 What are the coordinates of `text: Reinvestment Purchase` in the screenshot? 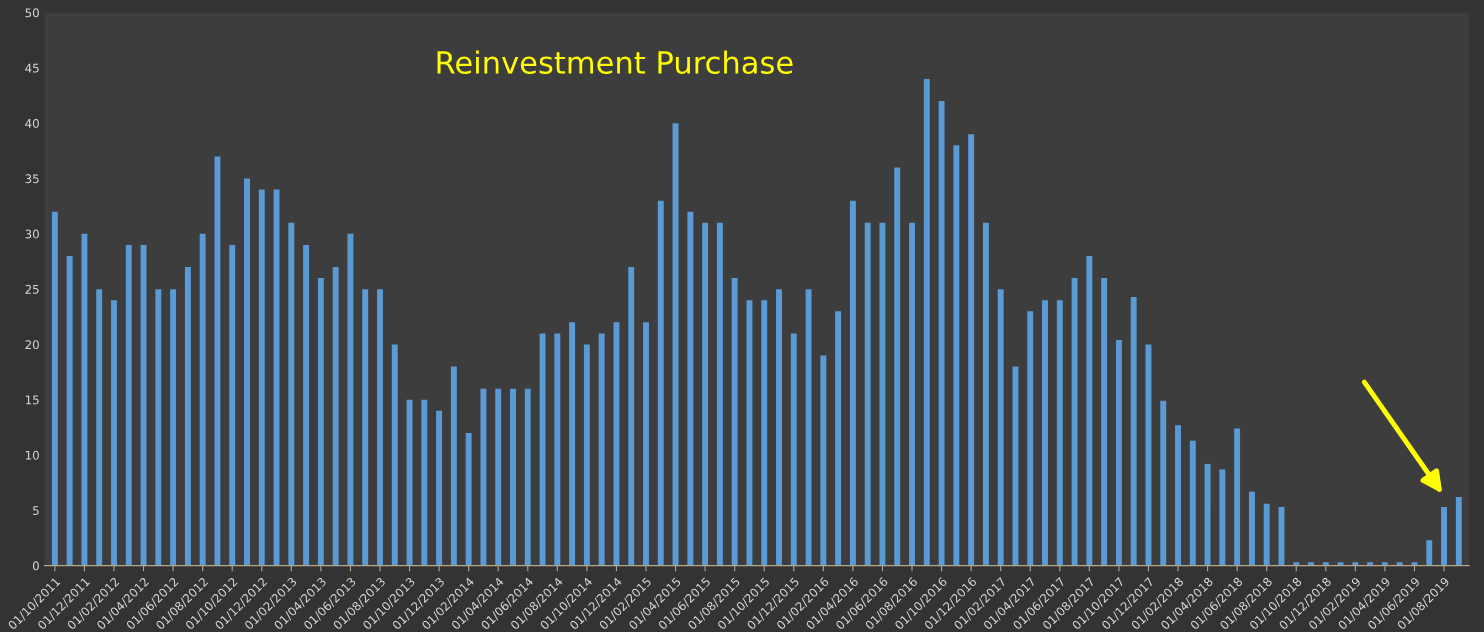 It's located at (615, 62).